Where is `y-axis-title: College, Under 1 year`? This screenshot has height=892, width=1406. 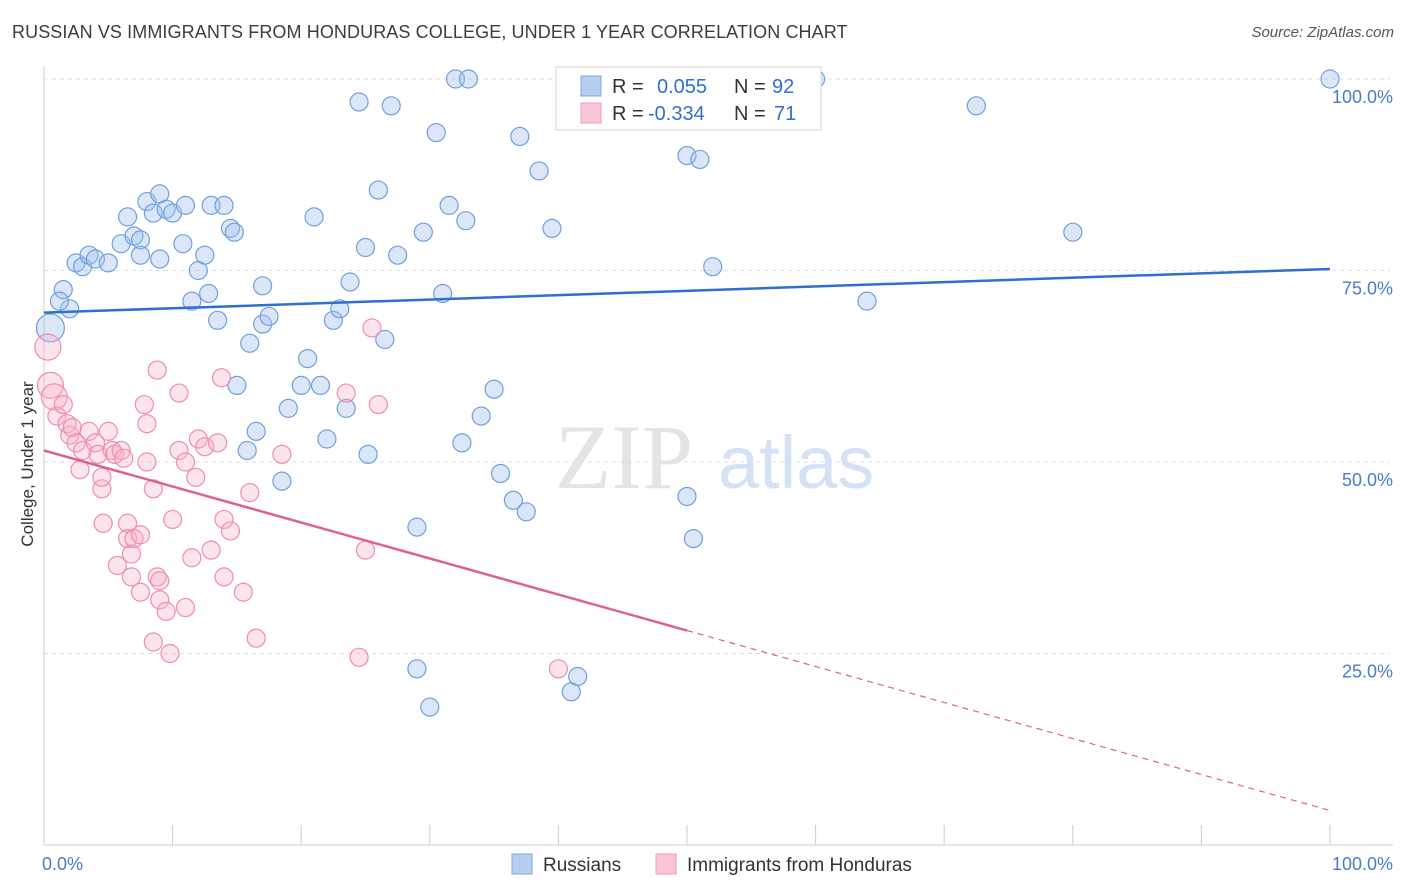 y-axis-title: College, Under 1 year is located at coordinates (27, 464).